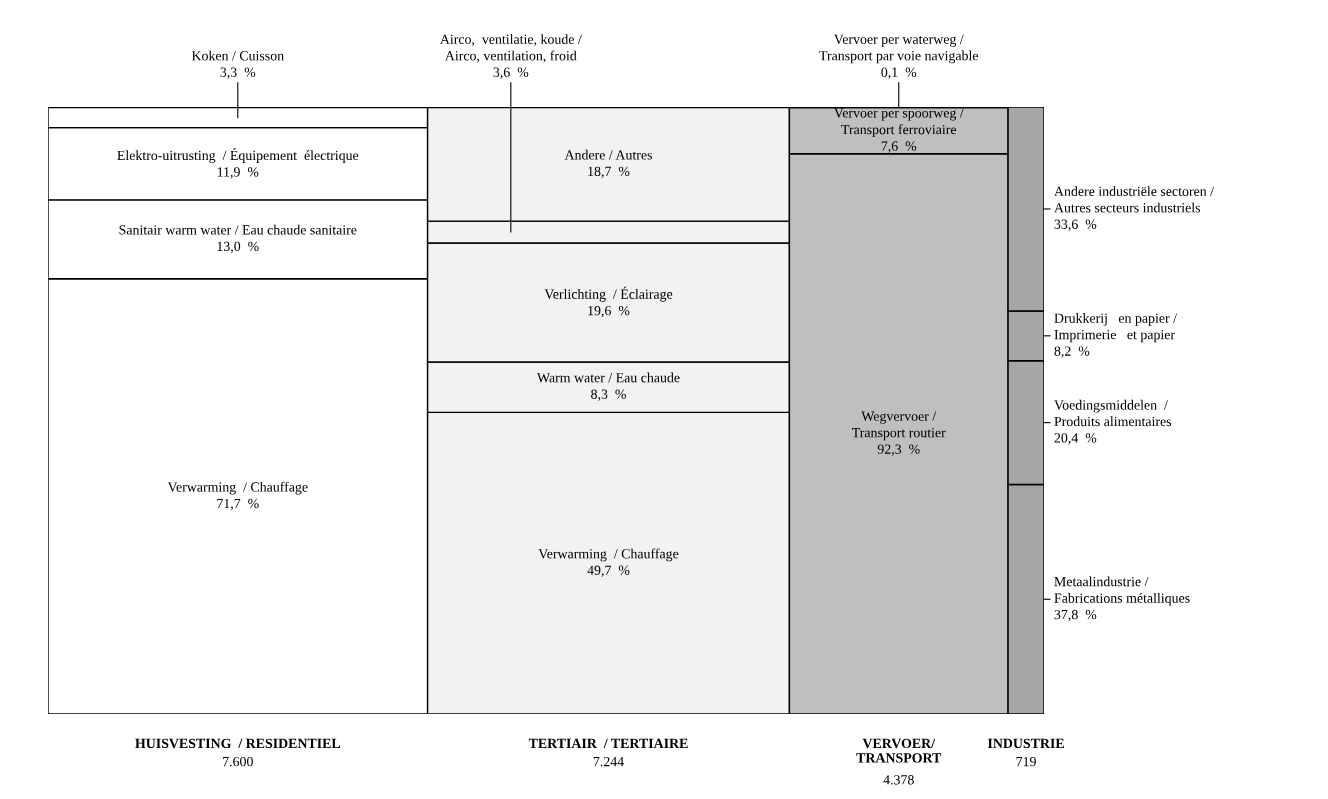 The image size is (1328, 799). Describe the element at coordinates (1122, 591) in the screenshot. I see `text: Metaalindustrie / Fabrications métalliques` at that location.